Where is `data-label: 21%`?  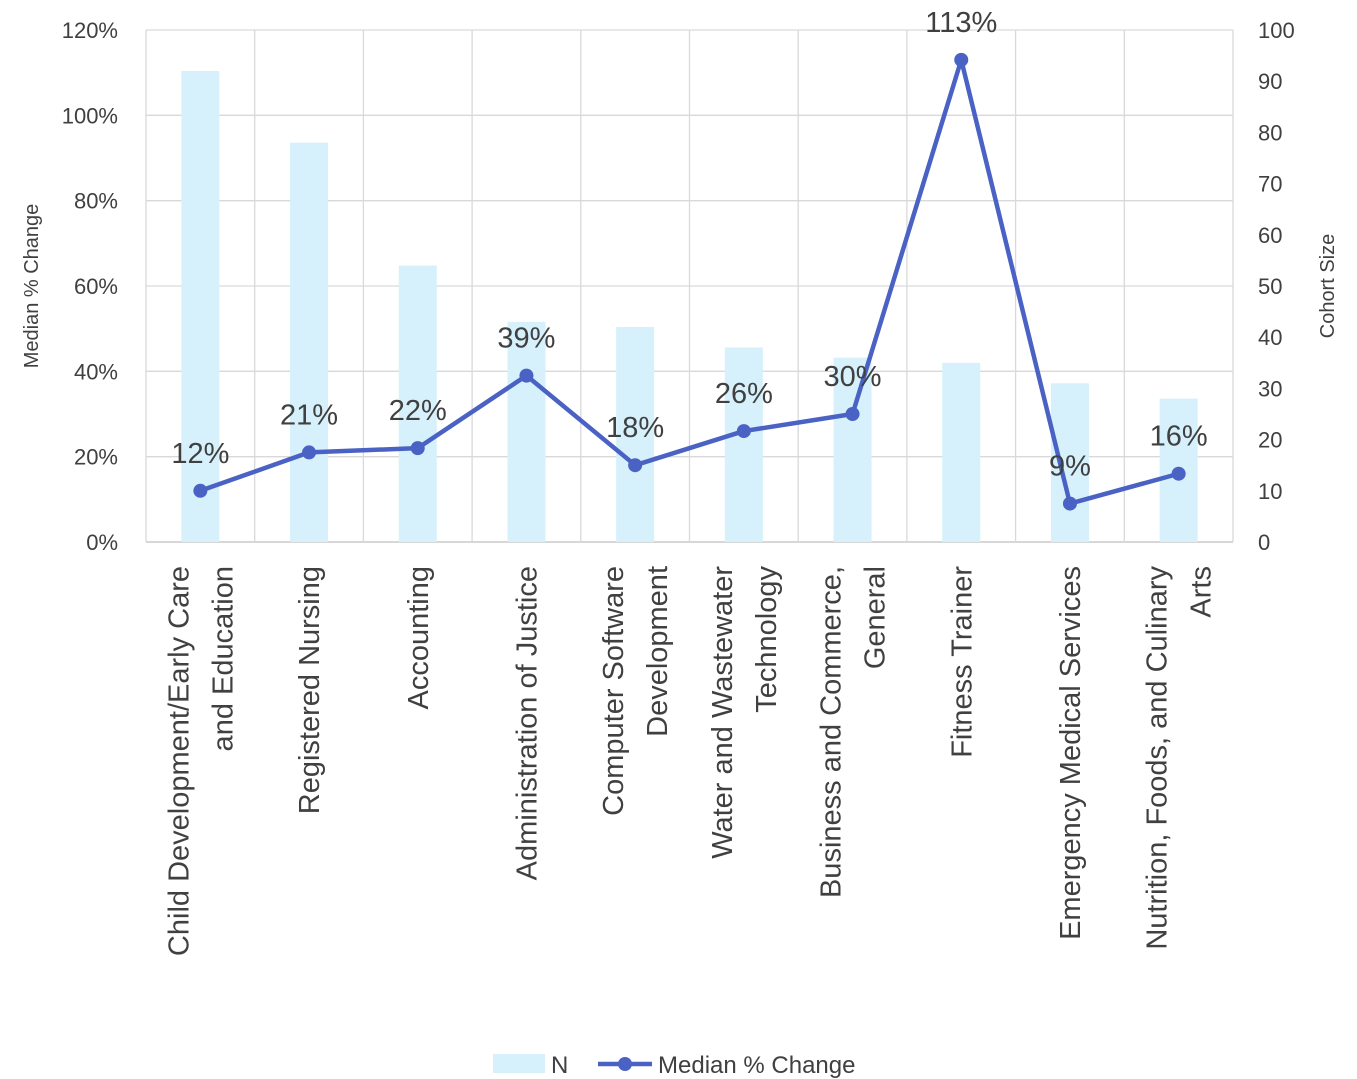
data-label: 21% is located at coordinates (309, 415).